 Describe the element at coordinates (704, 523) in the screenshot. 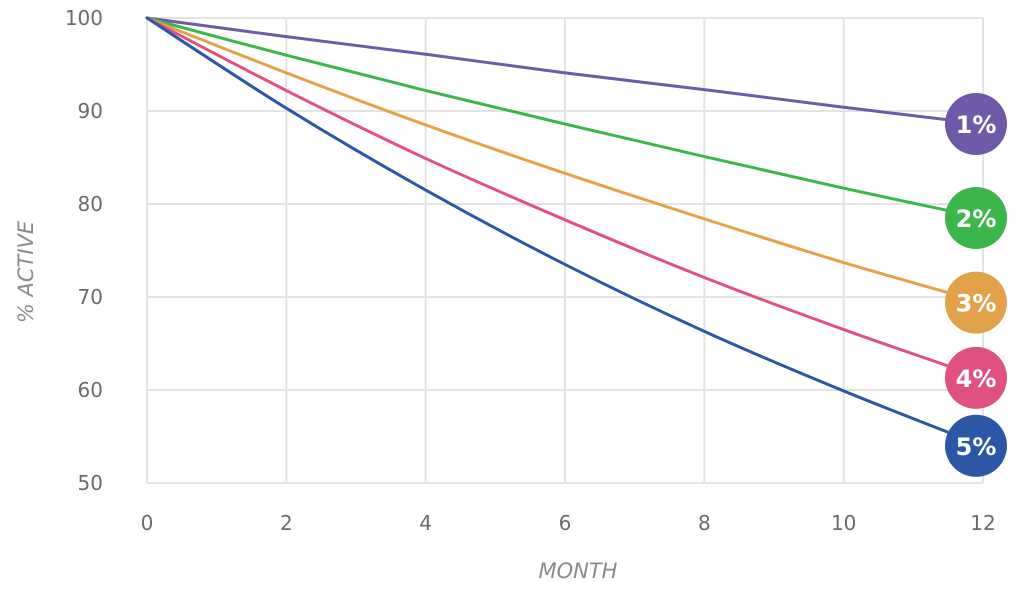

I see `x-tick-label: 8` at that location.